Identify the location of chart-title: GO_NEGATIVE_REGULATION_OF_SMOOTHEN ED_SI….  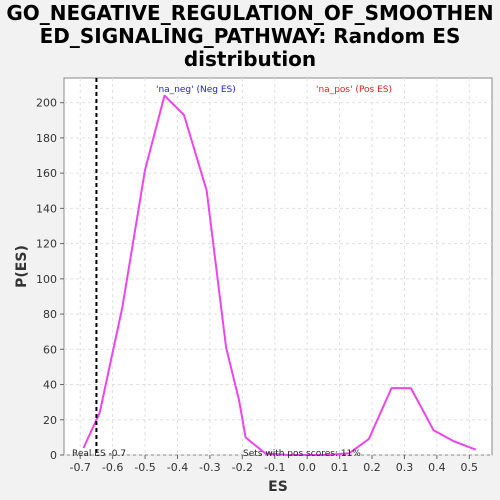
(250, 36).